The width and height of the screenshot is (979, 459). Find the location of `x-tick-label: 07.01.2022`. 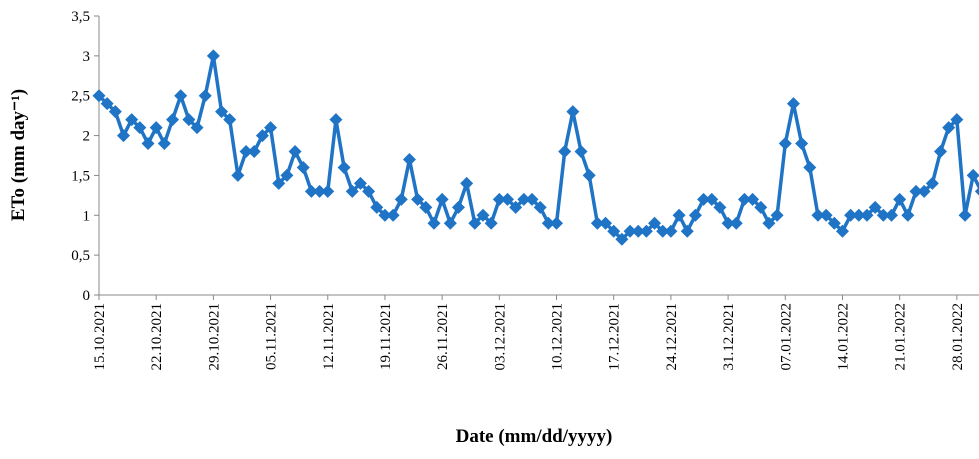

x-tick-label: 07.01.2022 is located at coordinates (786, 337).